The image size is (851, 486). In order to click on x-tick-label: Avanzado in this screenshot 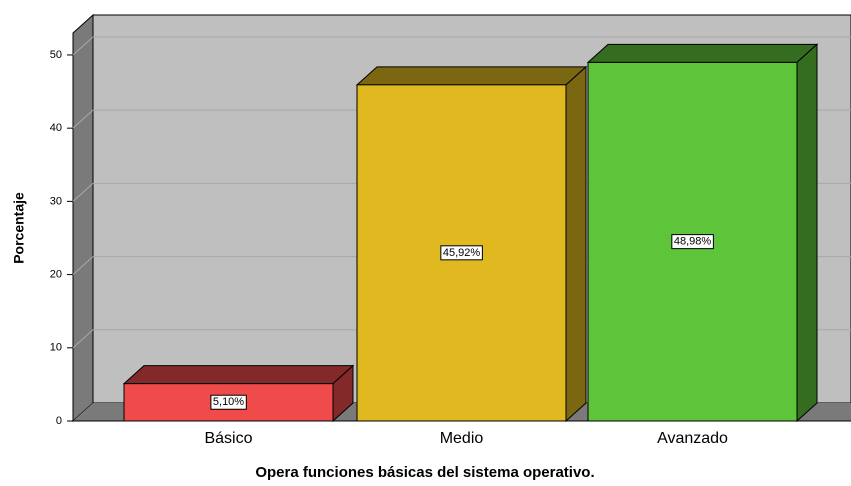, I will do `click(692, 438)`.